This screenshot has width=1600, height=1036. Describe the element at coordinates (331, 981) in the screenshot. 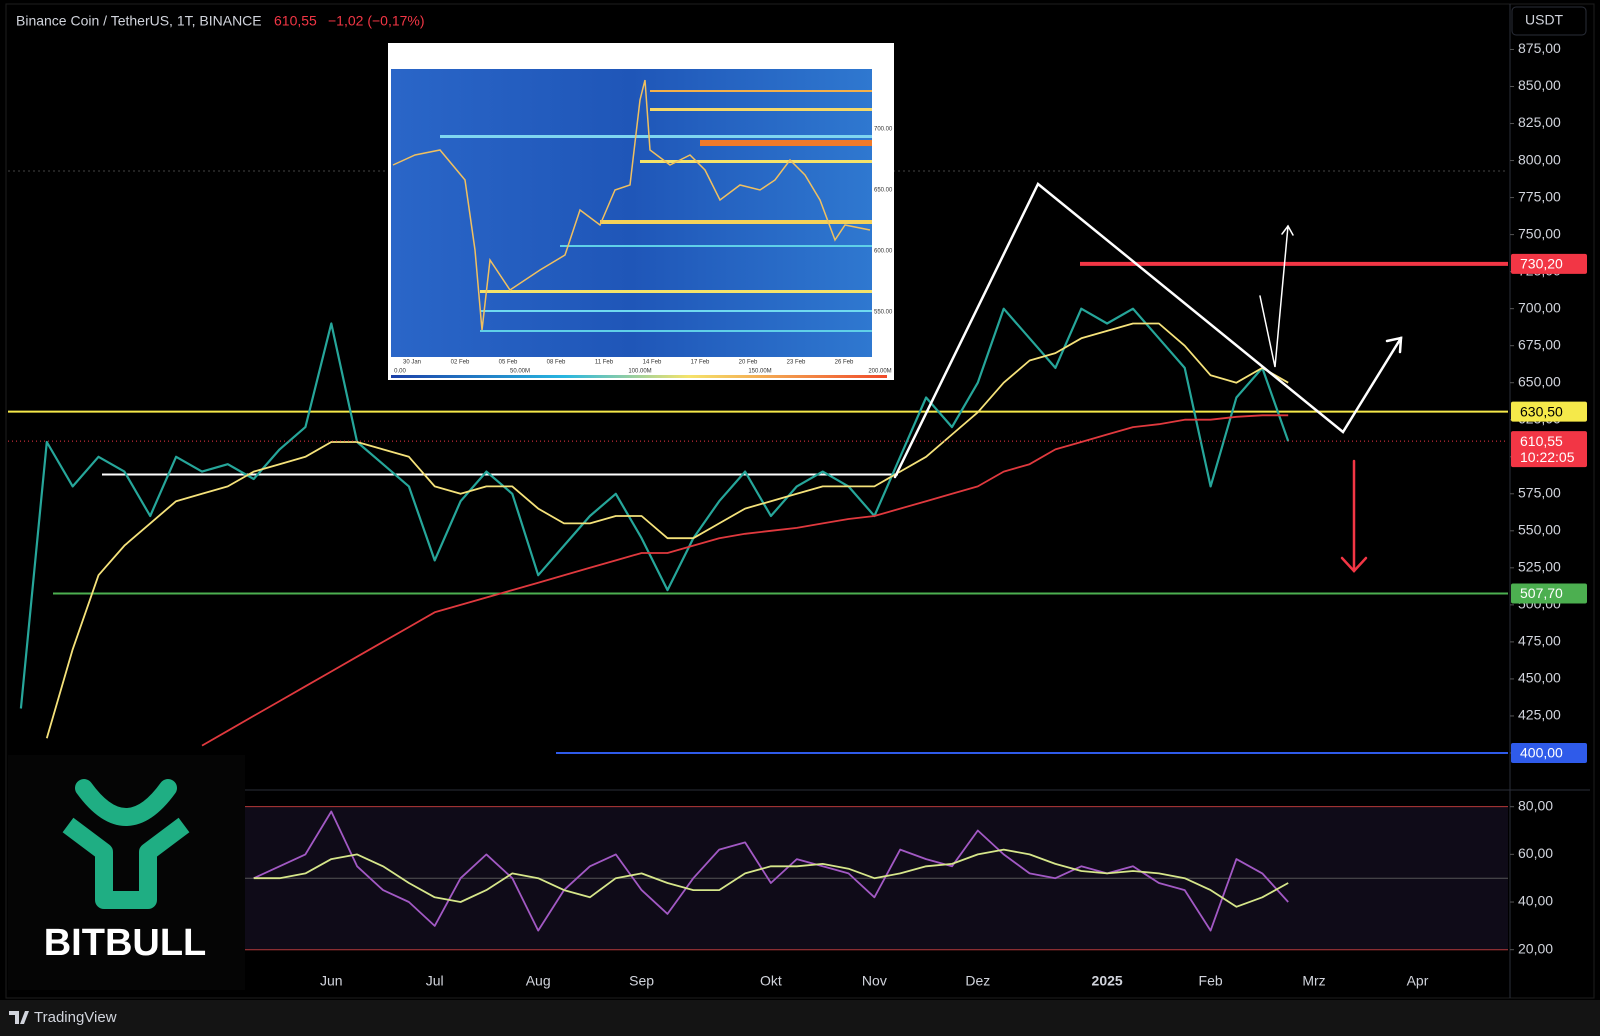

I see `x-tick-label: Jun` at that location.